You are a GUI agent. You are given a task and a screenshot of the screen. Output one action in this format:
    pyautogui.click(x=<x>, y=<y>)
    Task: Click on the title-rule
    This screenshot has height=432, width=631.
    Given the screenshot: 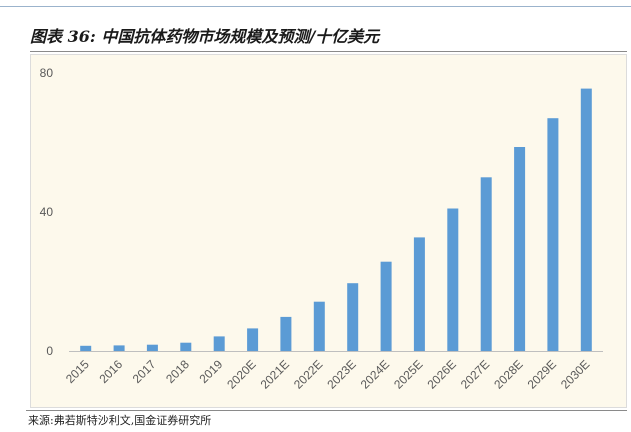 What is the action you would take?
    pyautogui.click(x=328, y=51)
    